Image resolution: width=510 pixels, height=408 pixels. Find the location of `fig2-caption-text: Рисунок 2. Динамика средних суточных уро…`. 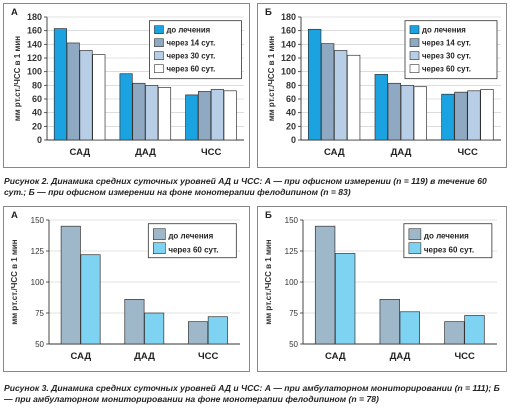

fig2-caption-text: Рисунок 2. Динамика средних суточных уро… is located at coordinates (245, 186).